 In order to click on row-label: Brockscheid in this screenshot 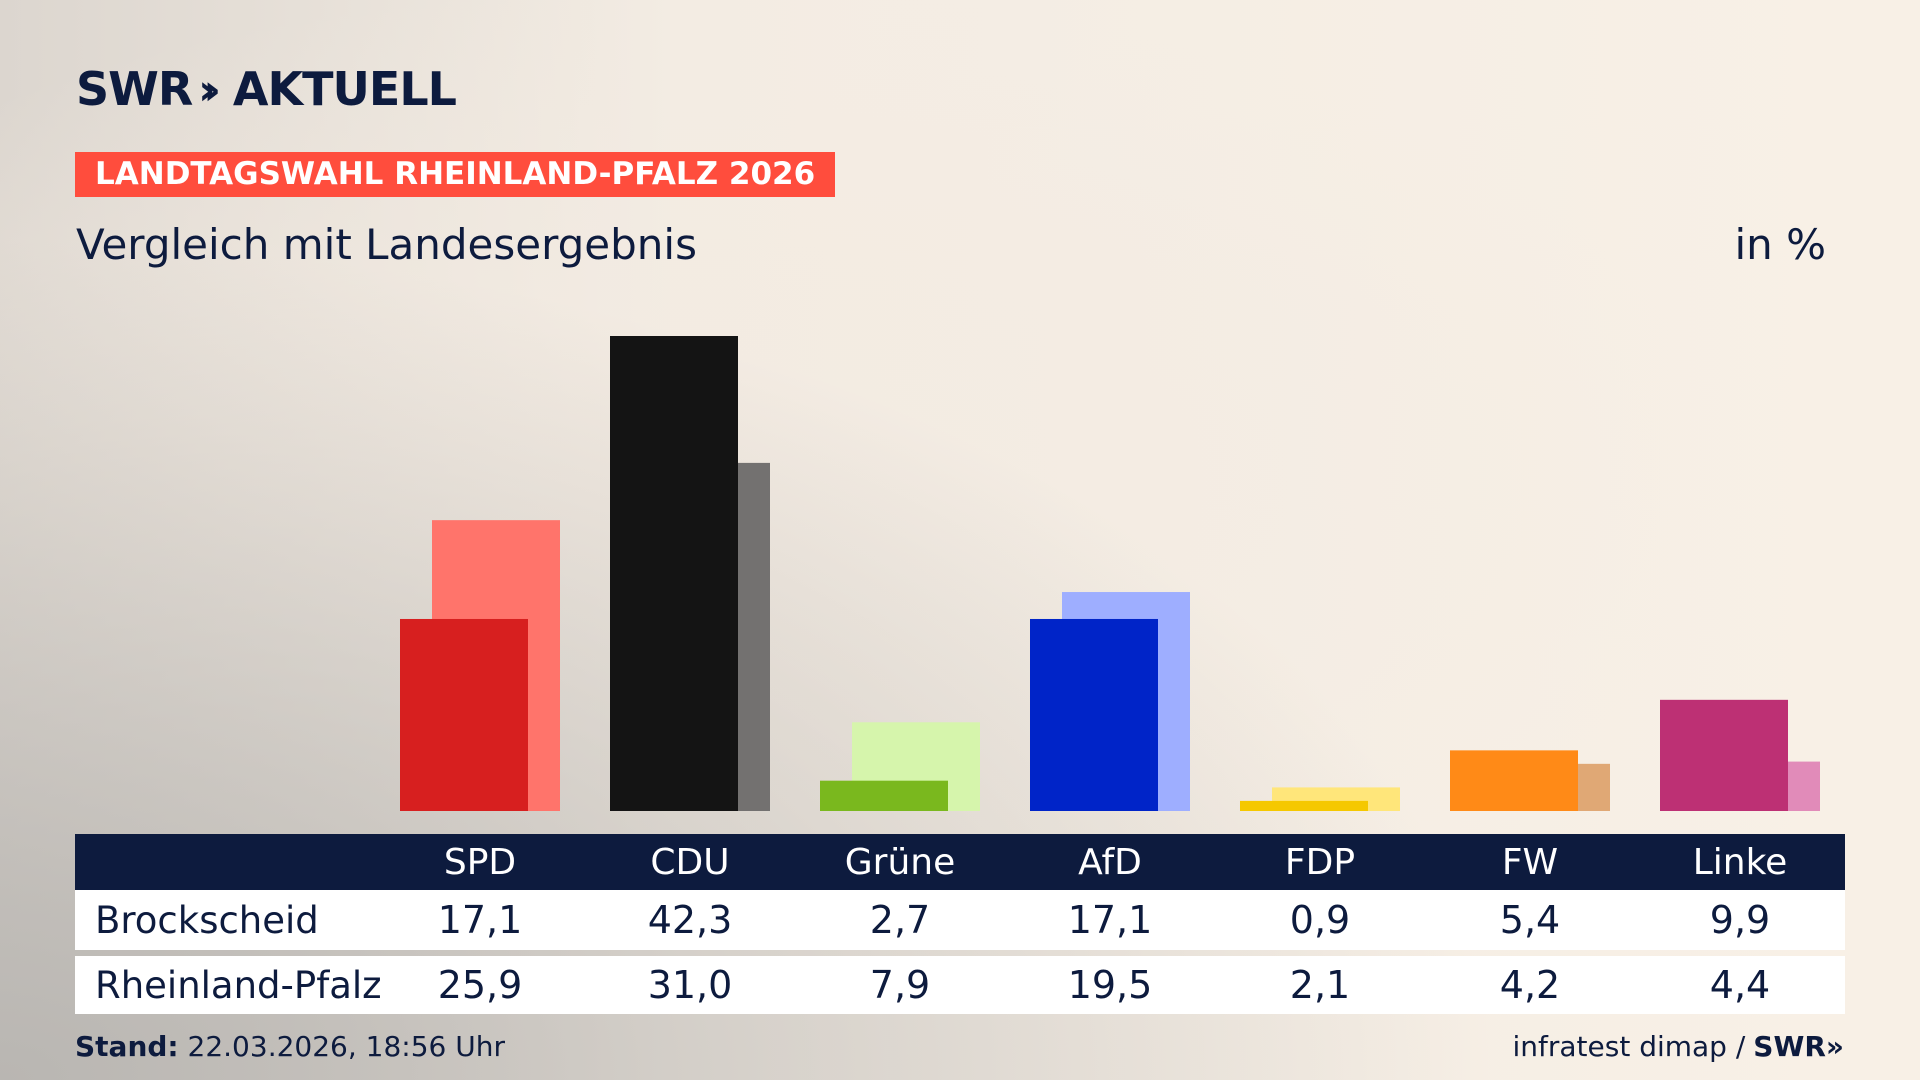, I will do `click(207, 920)`.